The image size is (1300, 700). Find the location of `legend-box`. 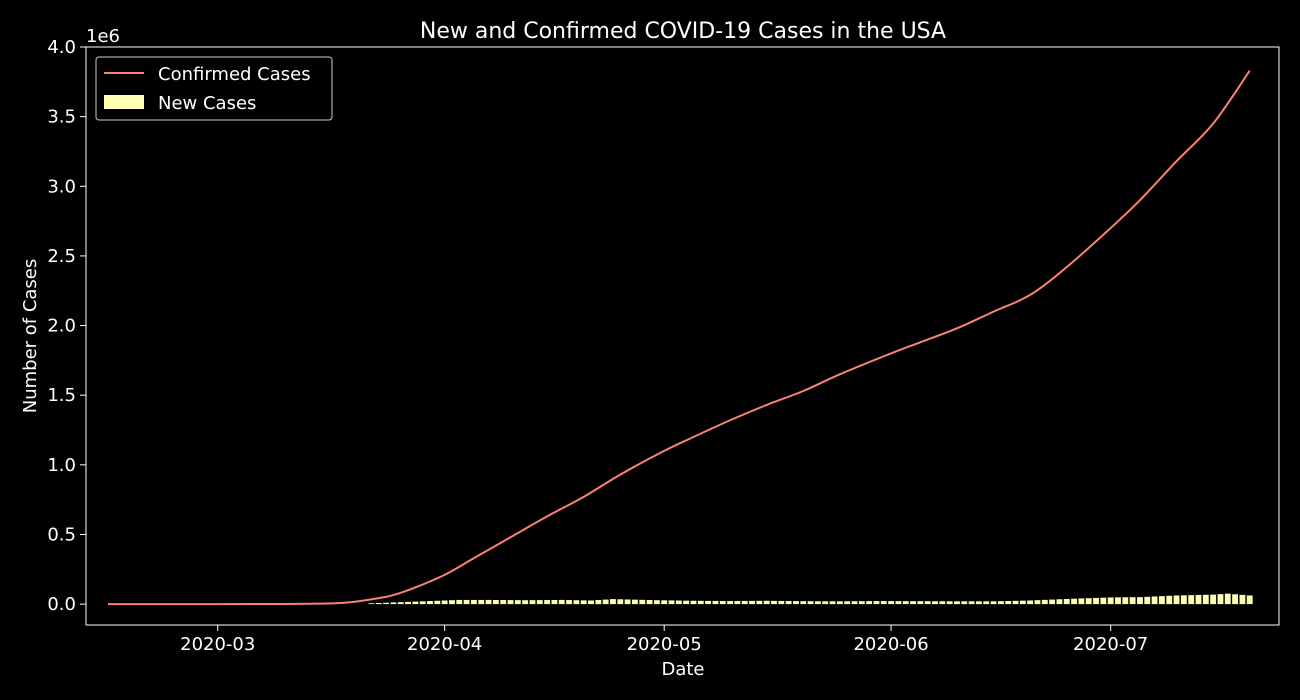

legend-box is located at coordinates (214, 88).